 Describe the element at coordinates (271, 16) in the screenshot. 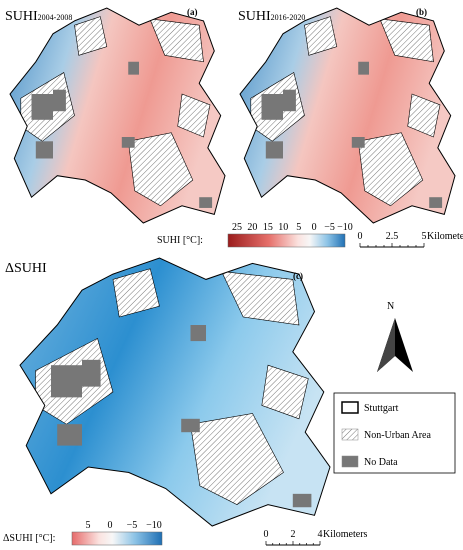

I see `panel-title: SUHI2016-2020` at that location.